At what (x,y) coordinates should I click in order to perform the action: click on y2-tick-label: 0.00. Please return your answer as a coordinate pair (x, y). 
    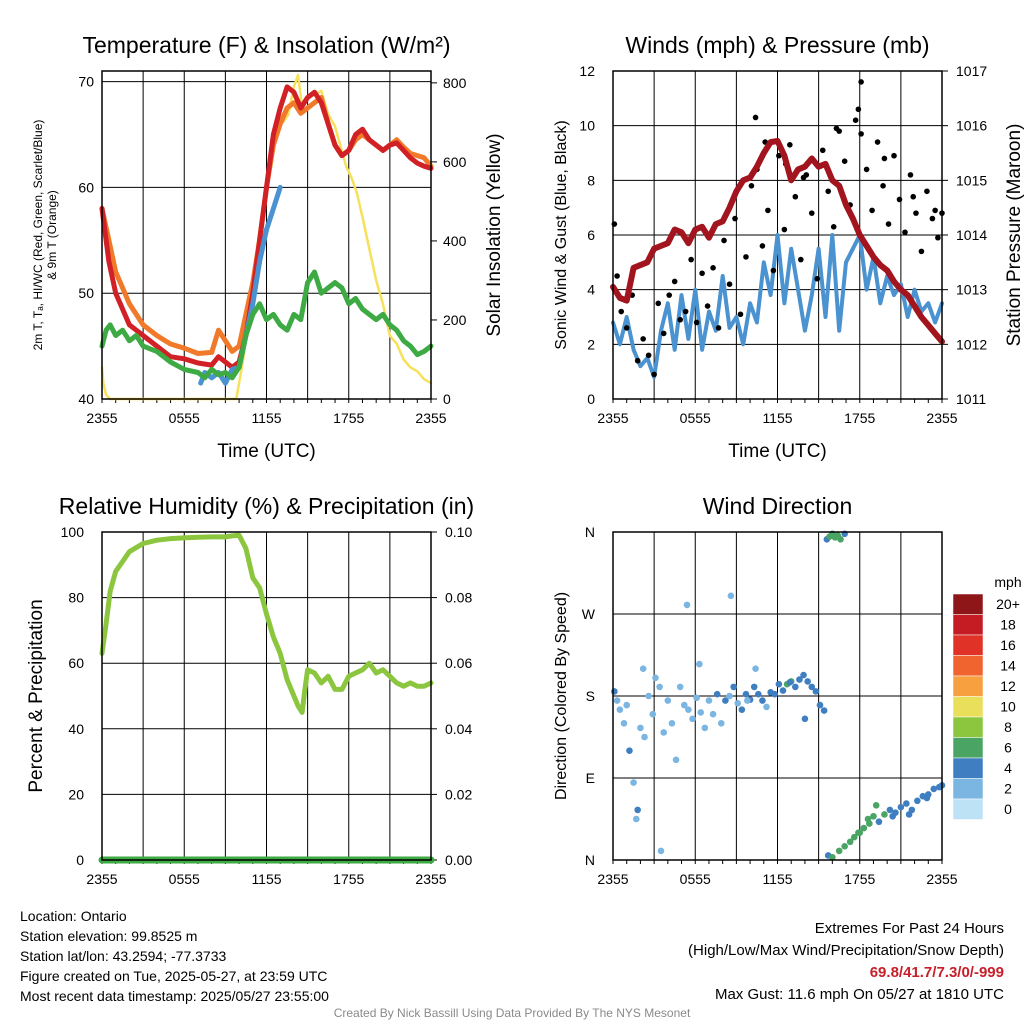
    Looking at the image, I should click on (458, 860).